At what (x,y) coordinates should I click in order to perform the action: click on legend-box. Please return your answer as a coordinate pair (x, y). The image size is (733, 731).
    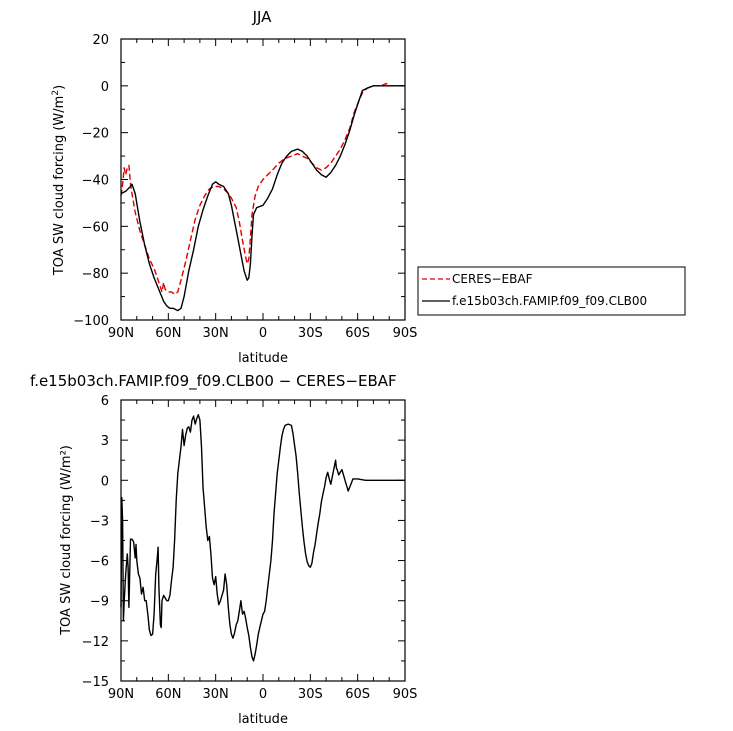
    Looking at the image, I should click on (551, 291).